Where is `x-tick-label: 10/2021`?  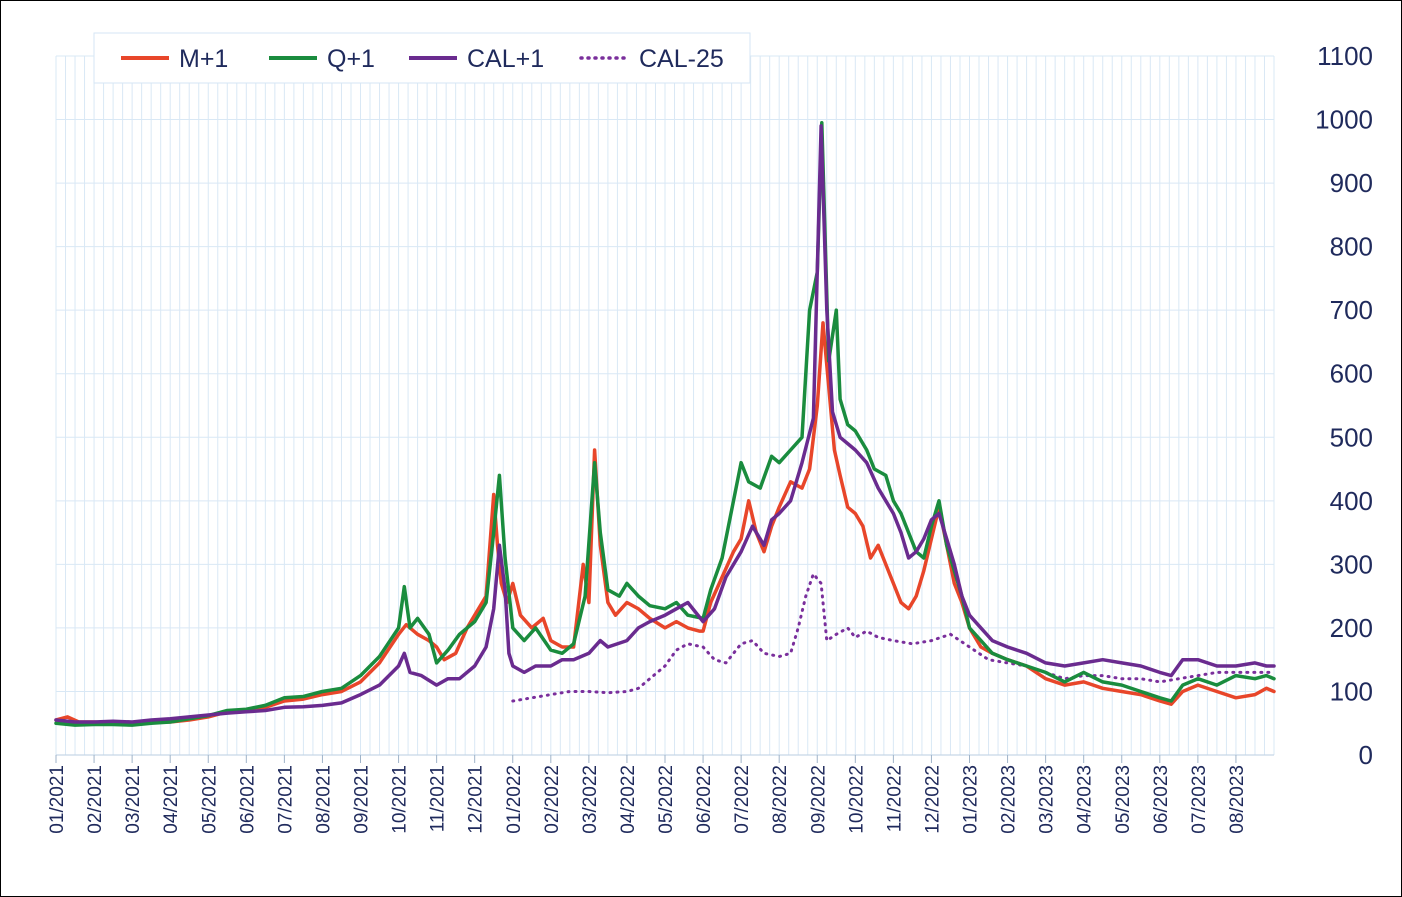 x-tick-label: 10/2021 is located at coordinates (400, 799).